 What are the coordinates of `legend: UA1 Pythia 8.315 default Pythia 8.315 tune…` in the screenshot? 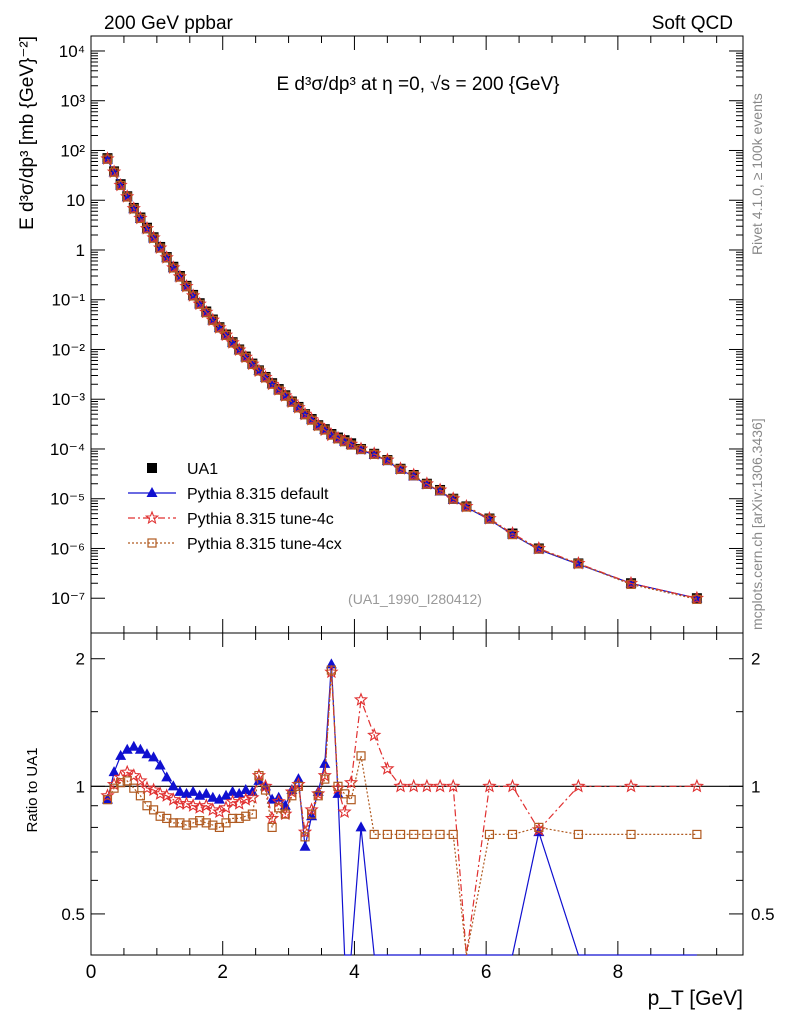 It's located at (235, 507).